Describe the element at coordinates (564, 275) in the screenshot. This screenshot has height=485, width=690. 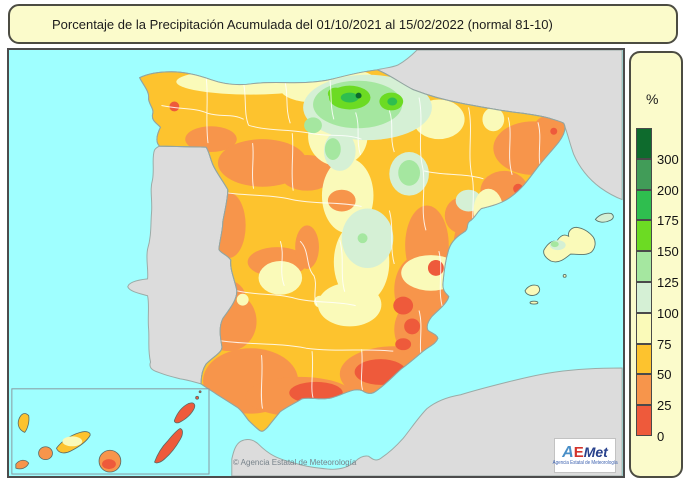
I see `cabrera-island` at that location.